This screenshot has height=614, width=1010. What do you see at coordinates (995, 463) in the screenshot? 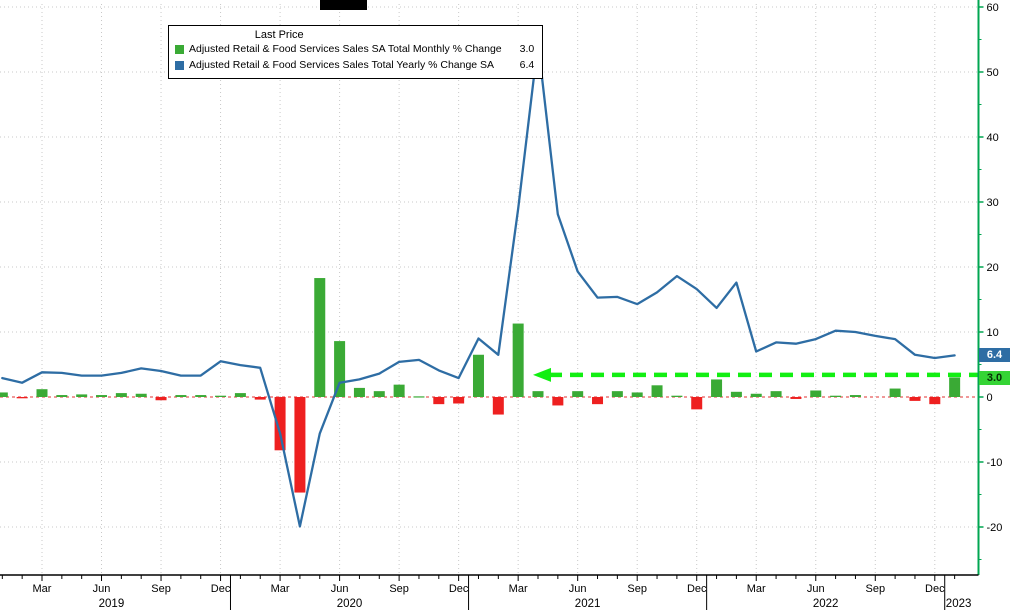
I see `y-axis-label: -10` at bounding box center [995, 463].